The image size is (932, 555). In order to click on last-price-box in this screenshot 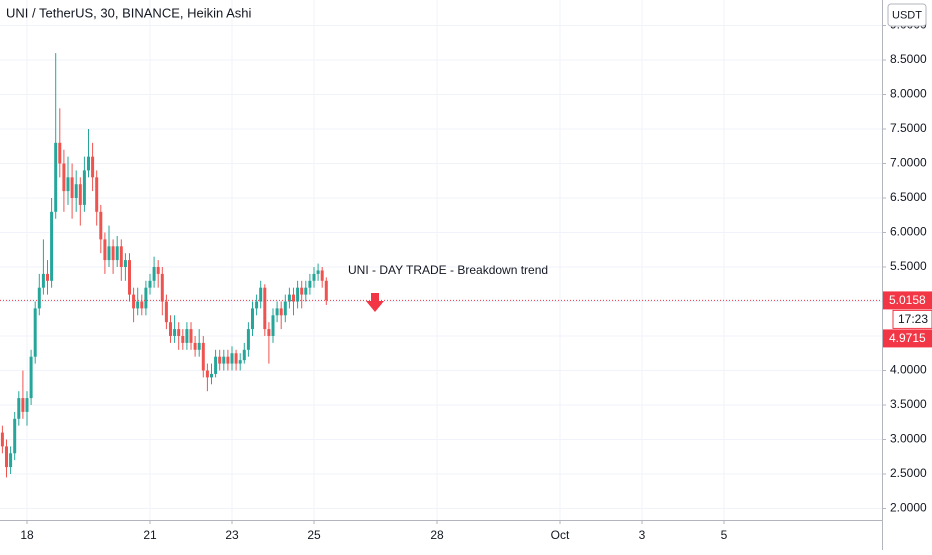, I will do `click(907, 300)`.